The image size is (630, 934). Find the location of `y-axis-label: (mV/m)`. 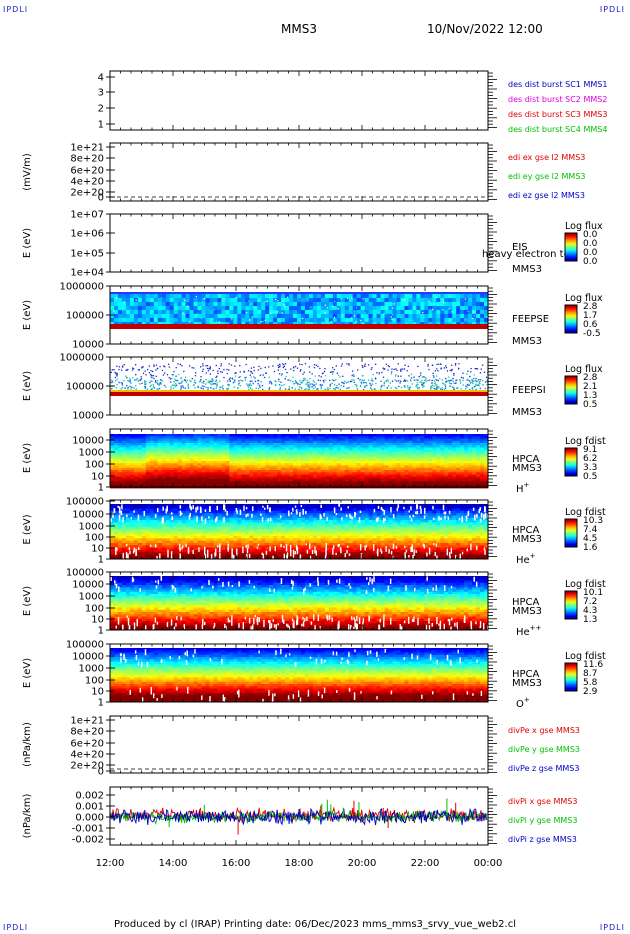

y-axis-label: (mV/m) is located at coordinates (27, 172).